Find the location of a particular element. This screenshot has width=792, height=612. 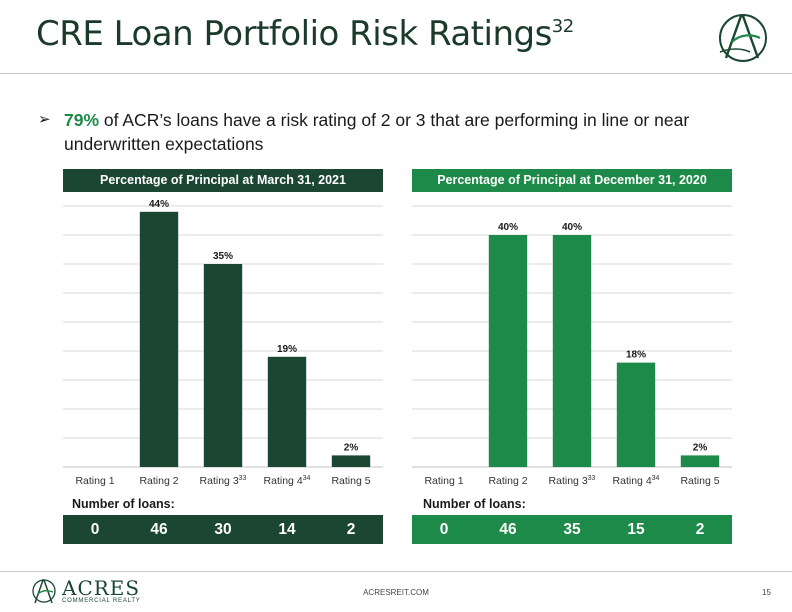

title-footnote: 32 is located at coordinates (562, 26).